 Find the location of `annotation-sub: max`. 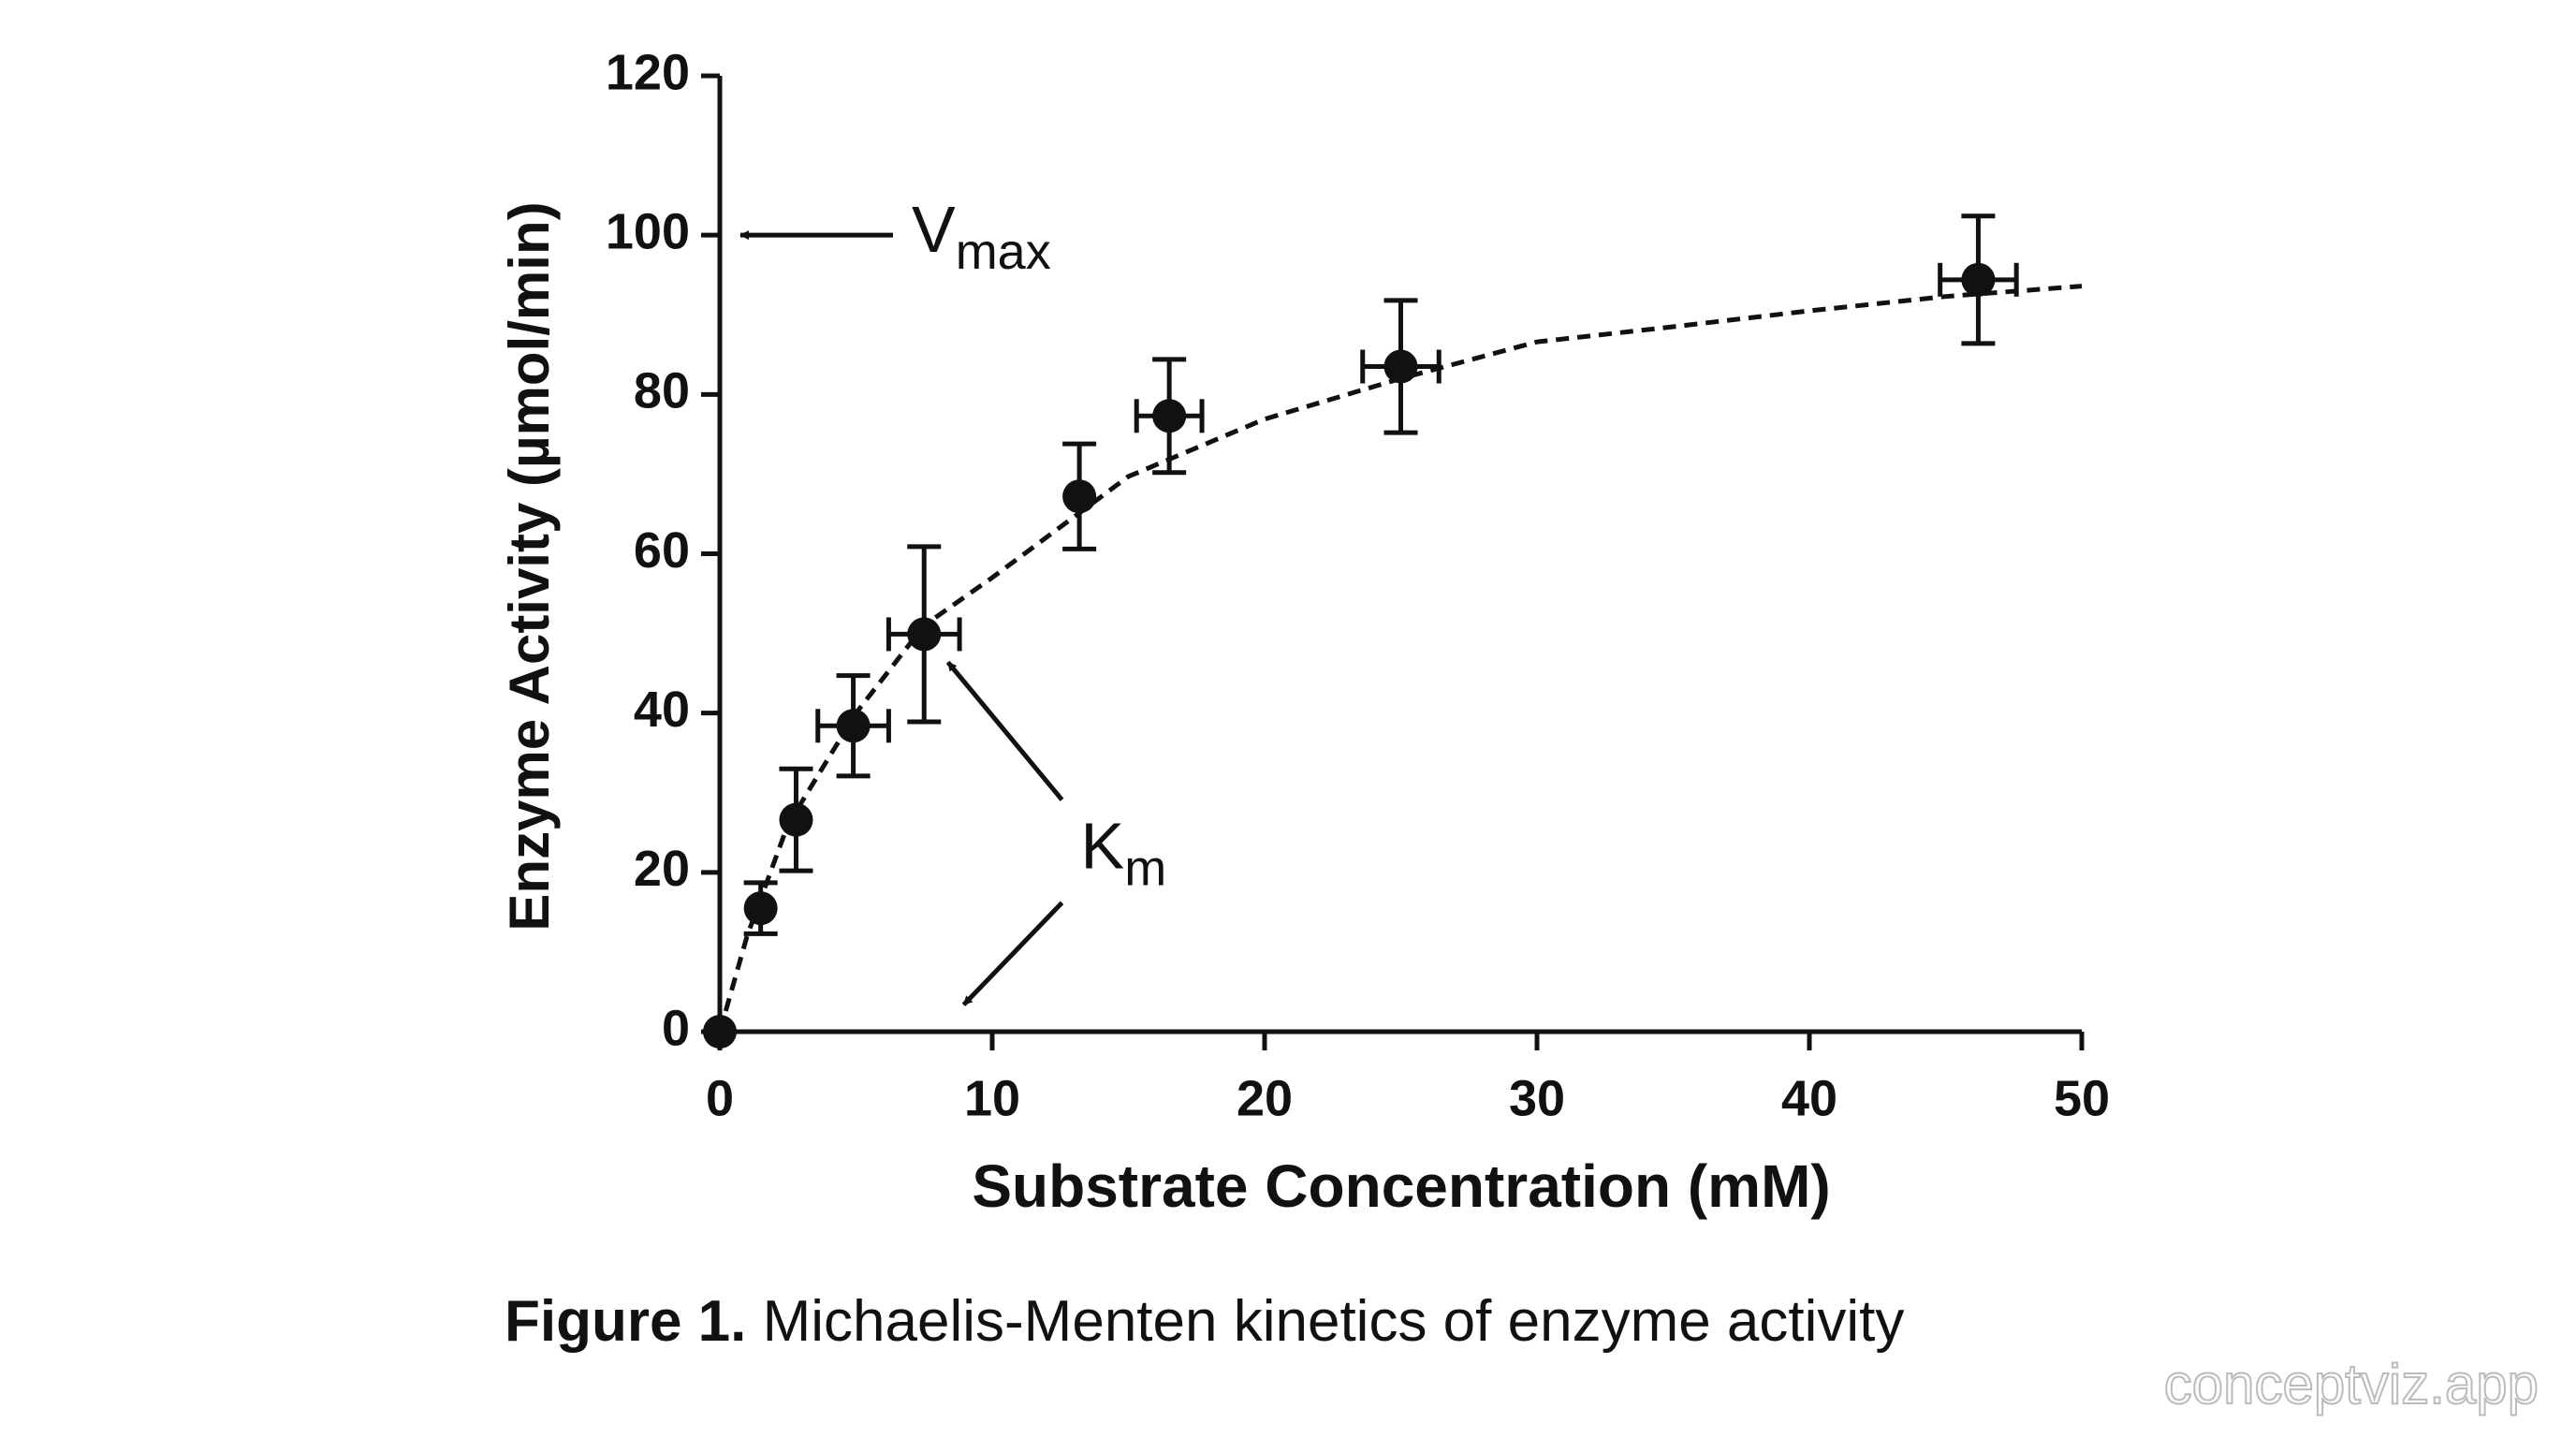

annotation-sub: max is located at coordinates (1003, 252).